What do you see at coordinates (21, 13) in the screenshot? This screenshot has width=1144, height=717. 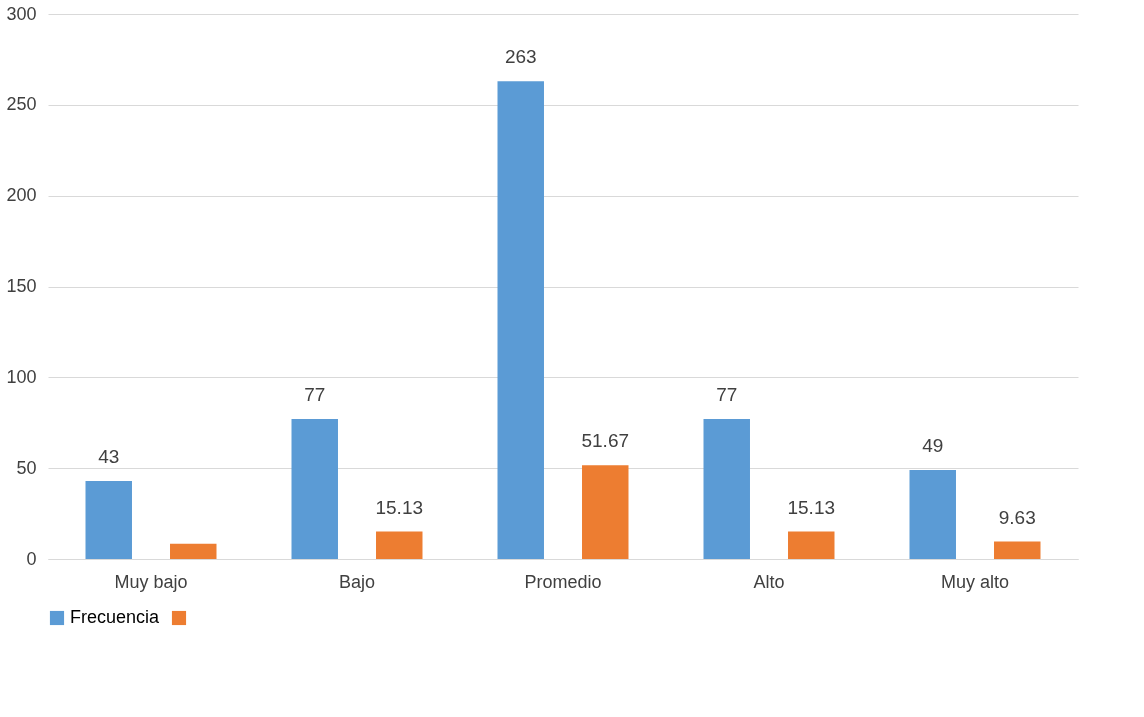 I see `y-tick-label: 300` at bounding box center [21, 13].